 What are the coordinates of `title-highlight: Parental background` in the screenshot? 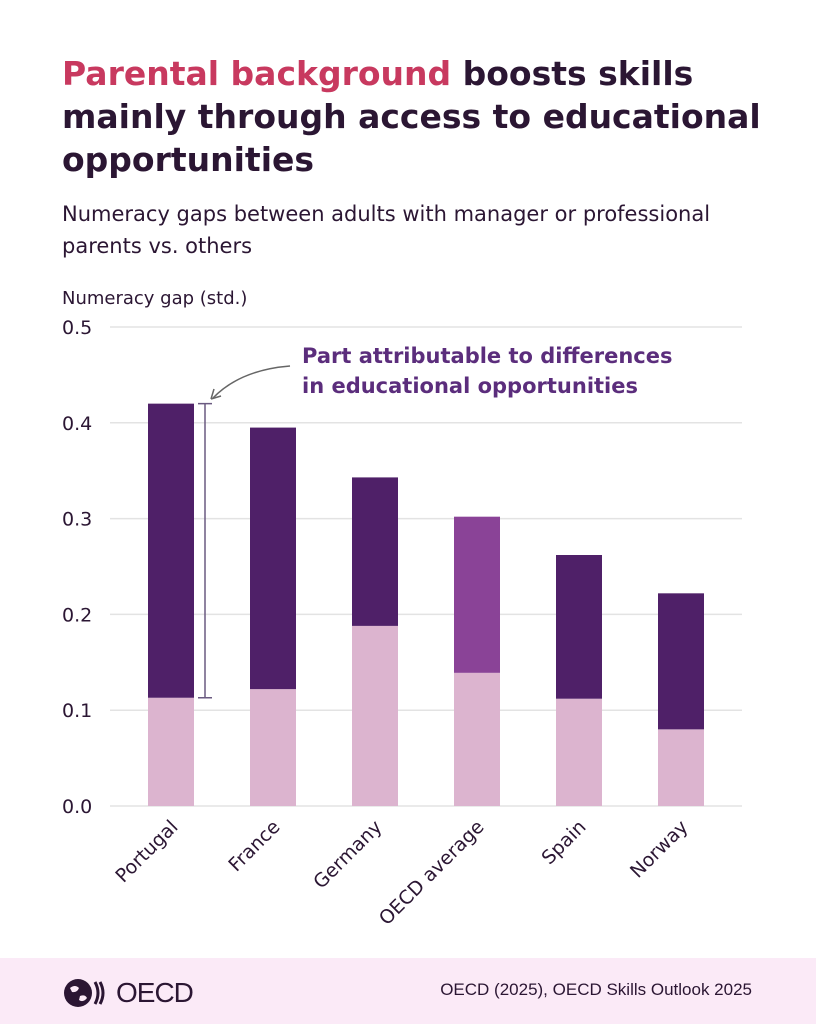 It's located at (257, 73).